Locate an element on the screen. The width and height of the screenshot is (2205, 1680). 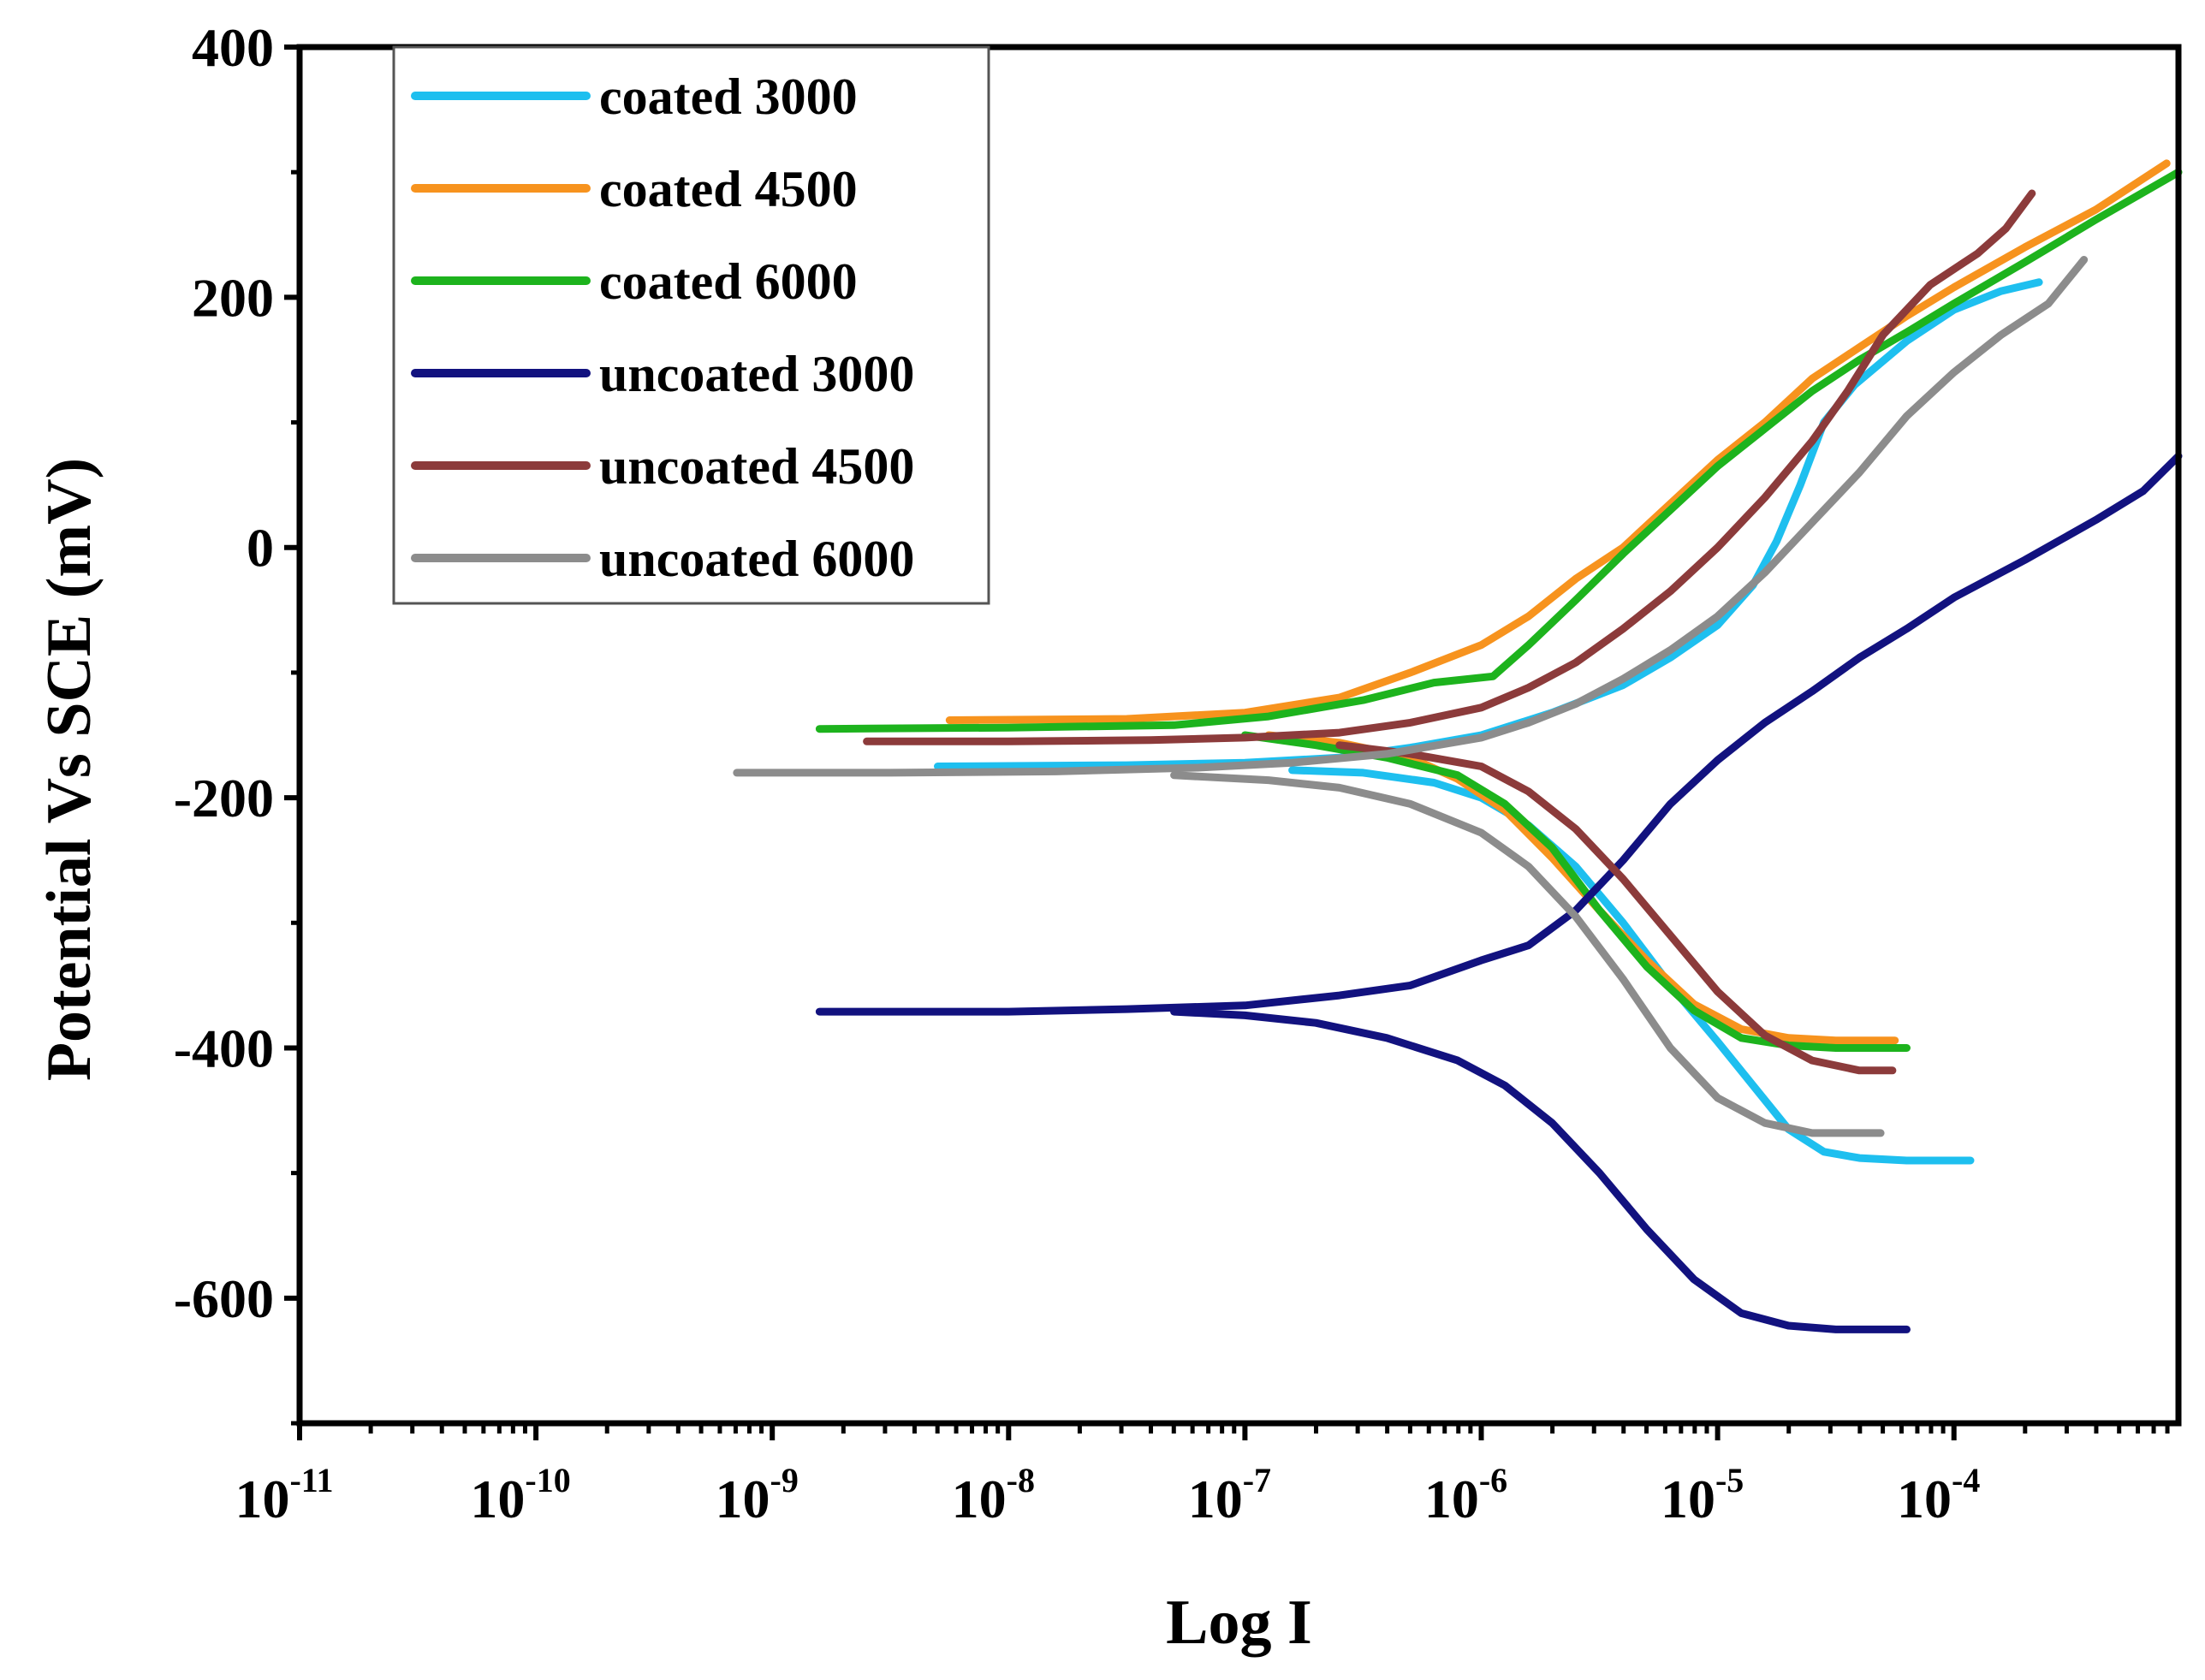
x-tick-label: 10⁻⁴ is located at coordinates (1938, 1495).